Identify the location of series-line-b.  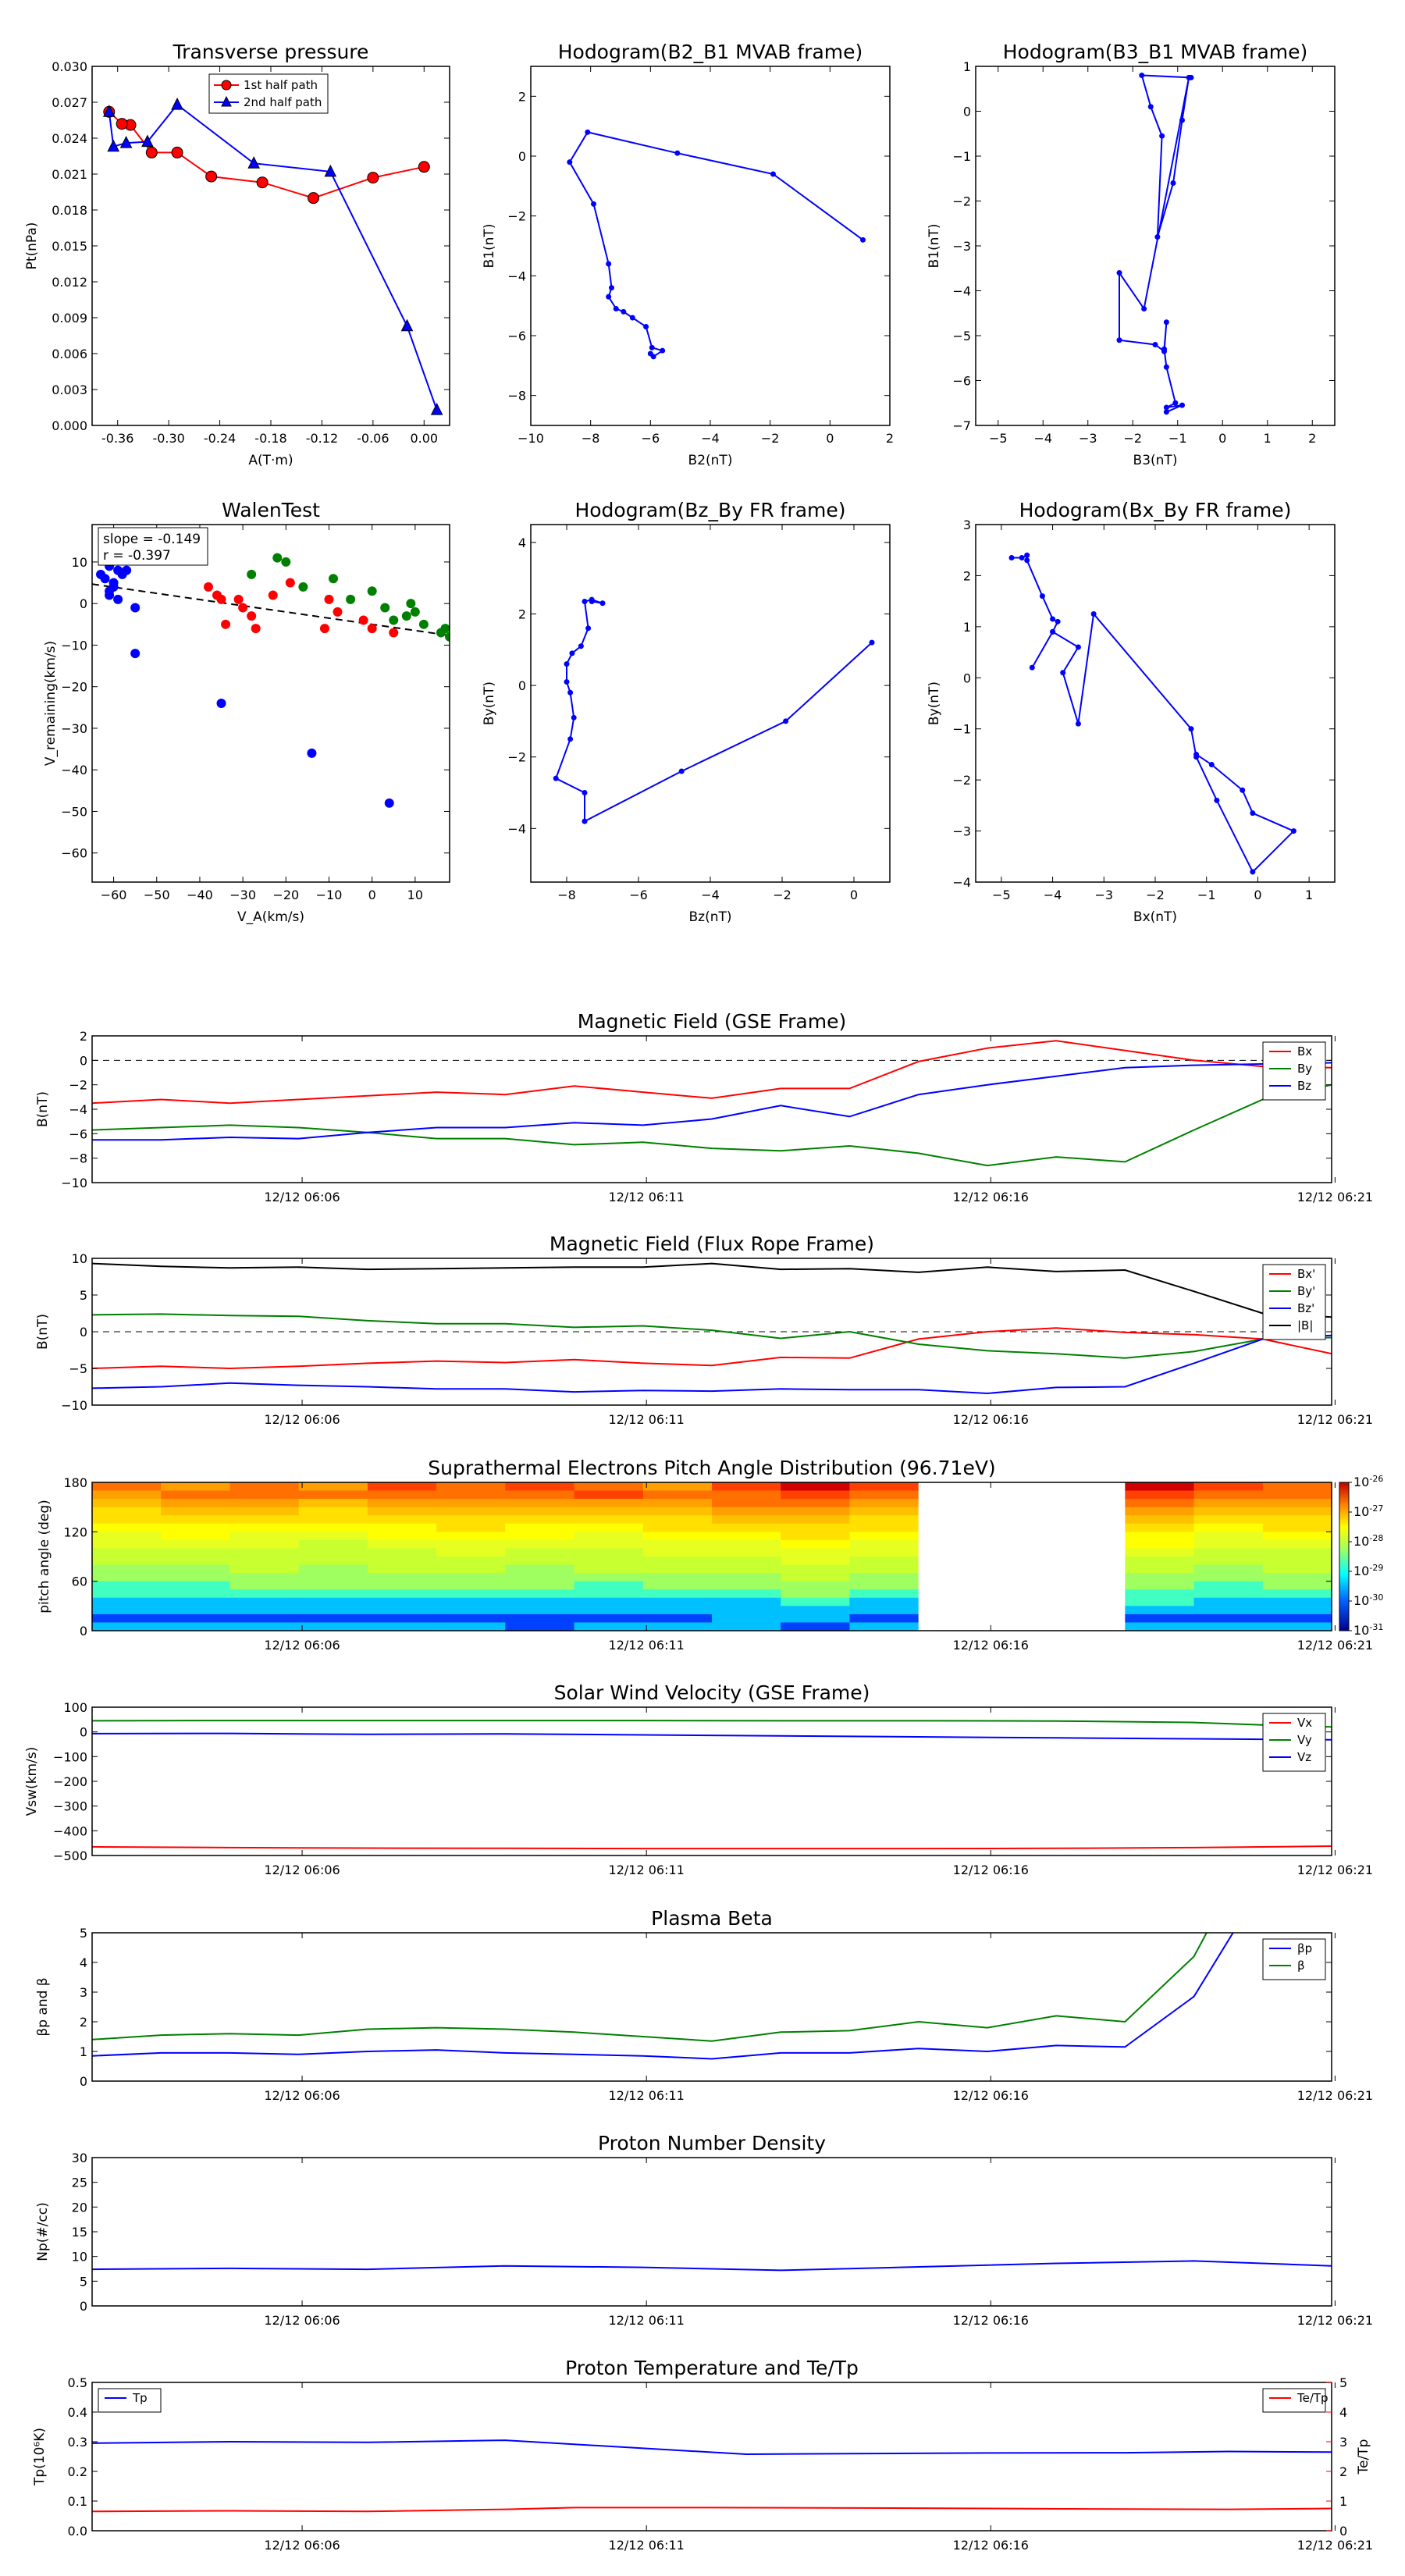
(712, 1290).